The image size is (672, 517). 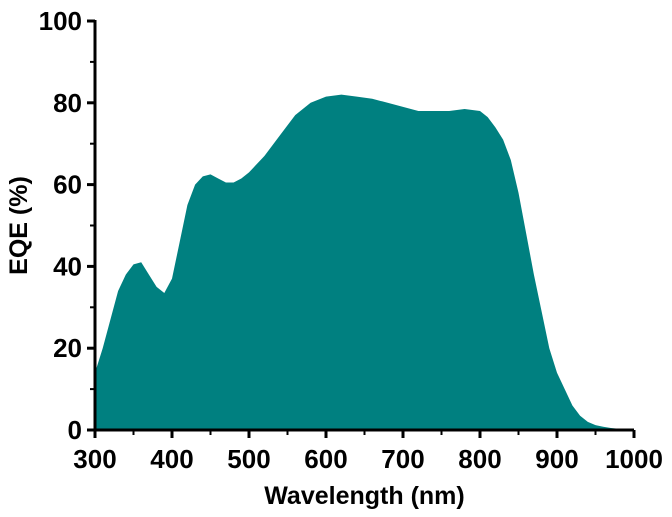 I want to click on x-tick-label: 900, so click(x=556, y=459).